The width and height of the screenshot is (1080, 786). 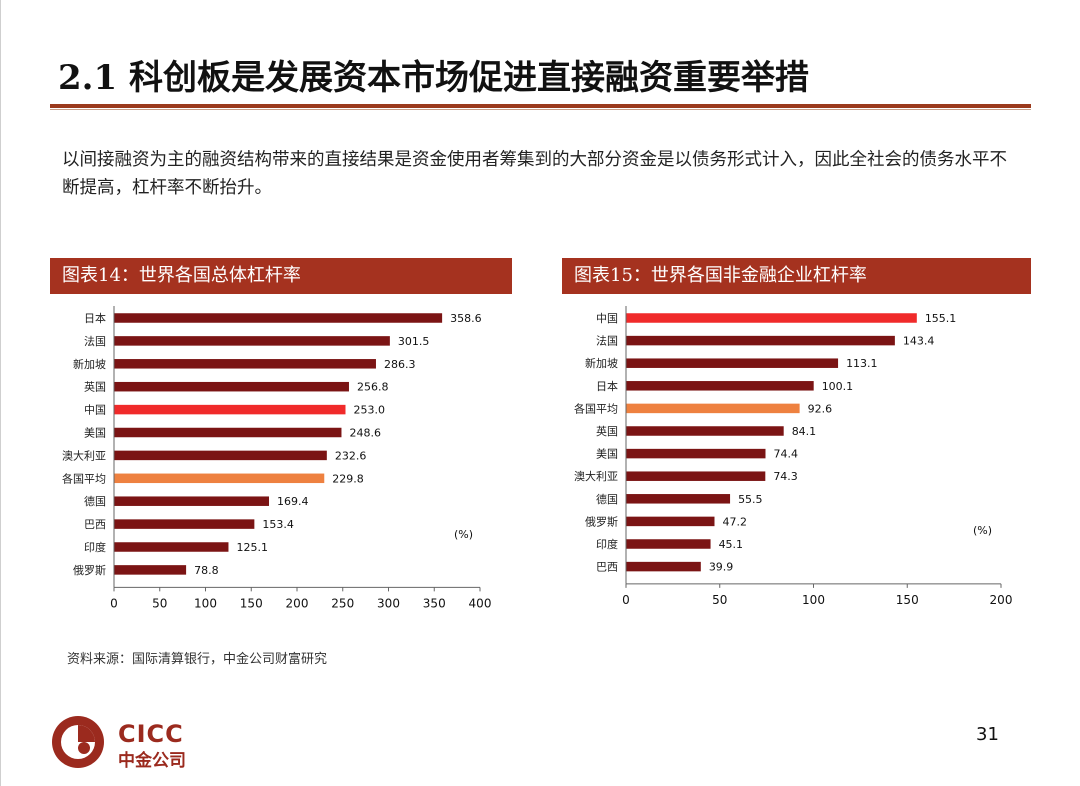 I want to click on data-label: 78.8, so click(x=206, y=570).